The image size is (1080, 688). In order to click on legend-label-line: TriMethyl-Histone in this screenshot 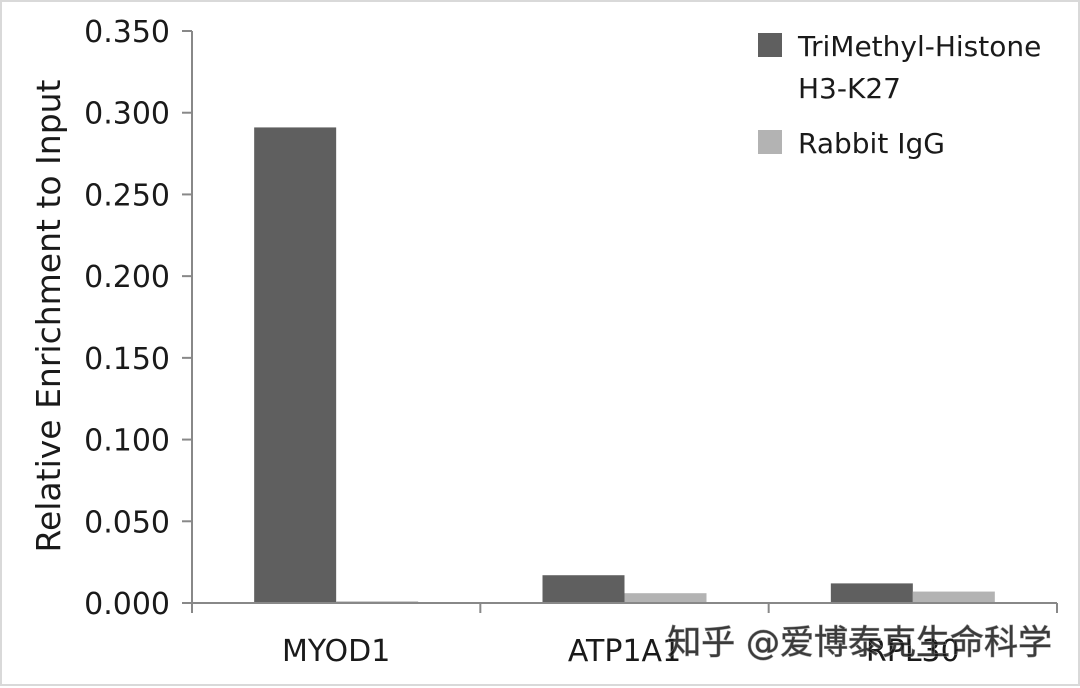, I will do `click(919, 46)`.